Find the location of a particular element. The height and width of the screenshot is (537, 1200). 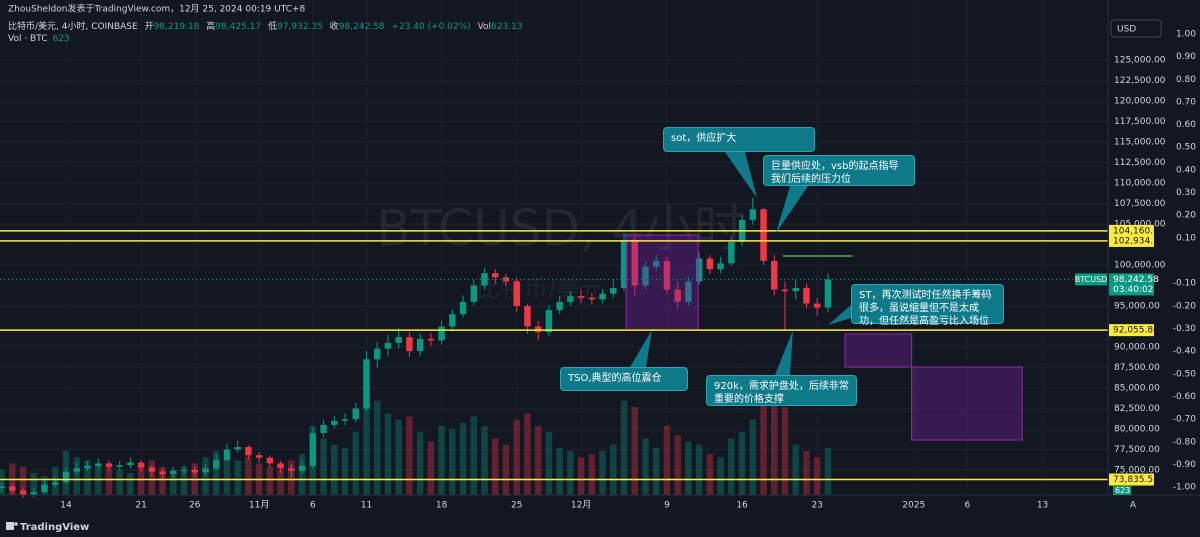

y2-tick-label: 0.10 is located at coordinates (1186, 238).